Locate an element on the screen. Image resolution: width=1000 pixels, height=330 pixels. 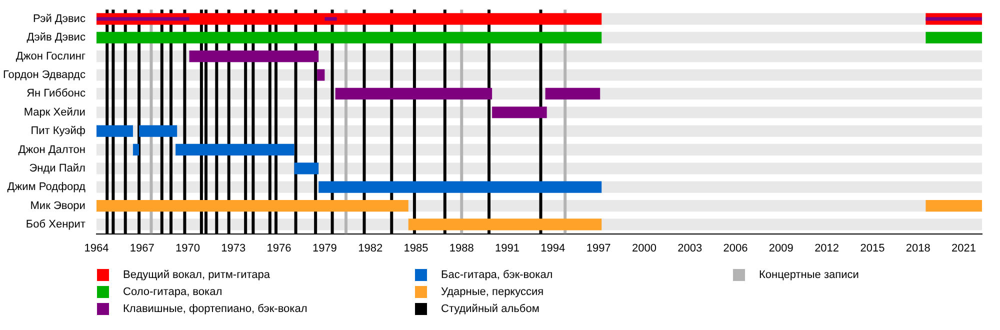
x-tick-label: 2000 is located at coordinates (644, 248).